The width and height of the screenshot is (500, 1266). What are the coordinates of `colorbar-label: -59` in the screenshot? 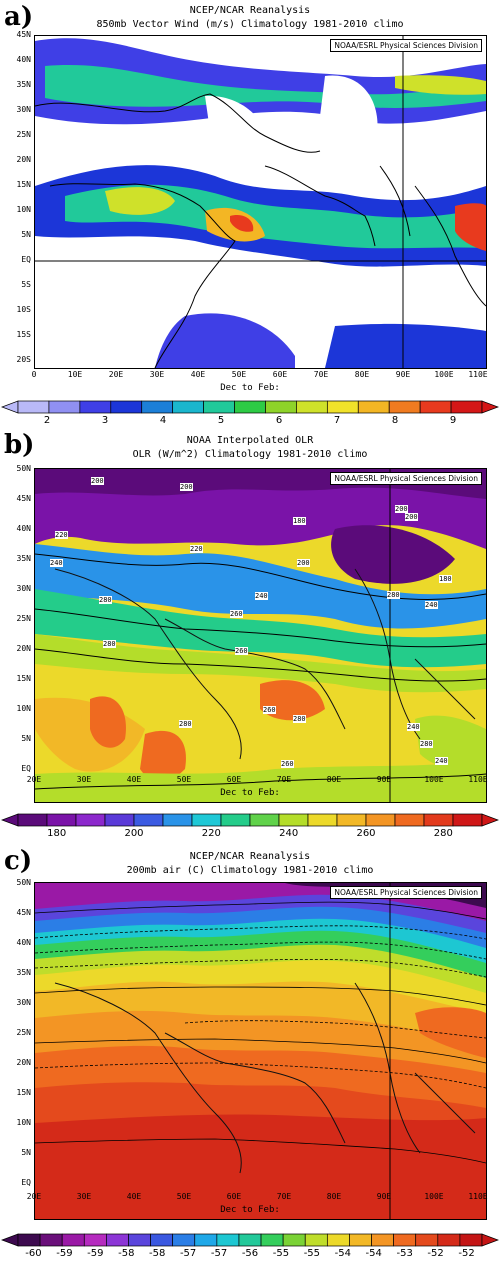 It's located at (64, 1253).